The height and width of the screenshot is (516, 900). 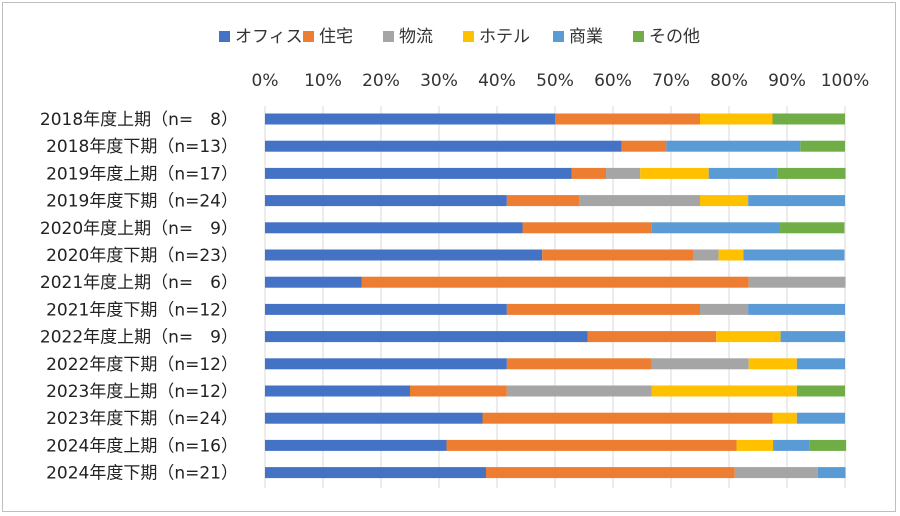 I want to click on legend-label-1: 住宅, so click(x=336, y=37).